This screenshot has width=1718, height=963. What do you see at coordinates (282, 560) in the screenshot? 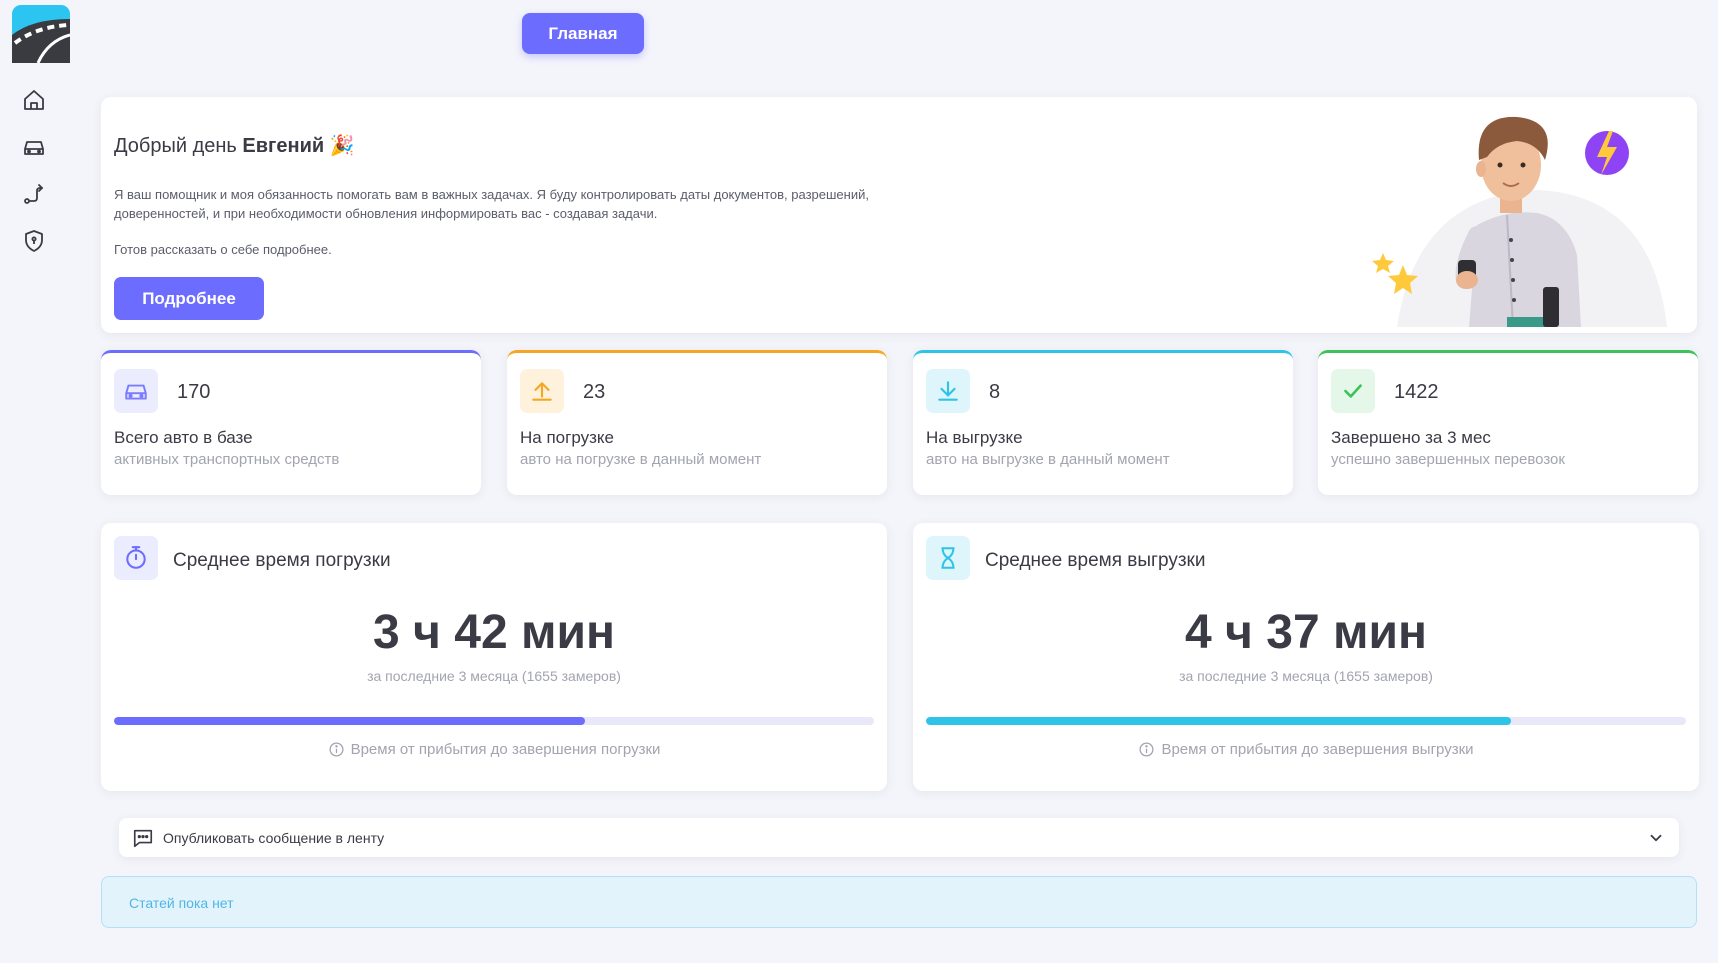
I see `avg-title: Среднее время погрузки` at bounding box center [282, 560].